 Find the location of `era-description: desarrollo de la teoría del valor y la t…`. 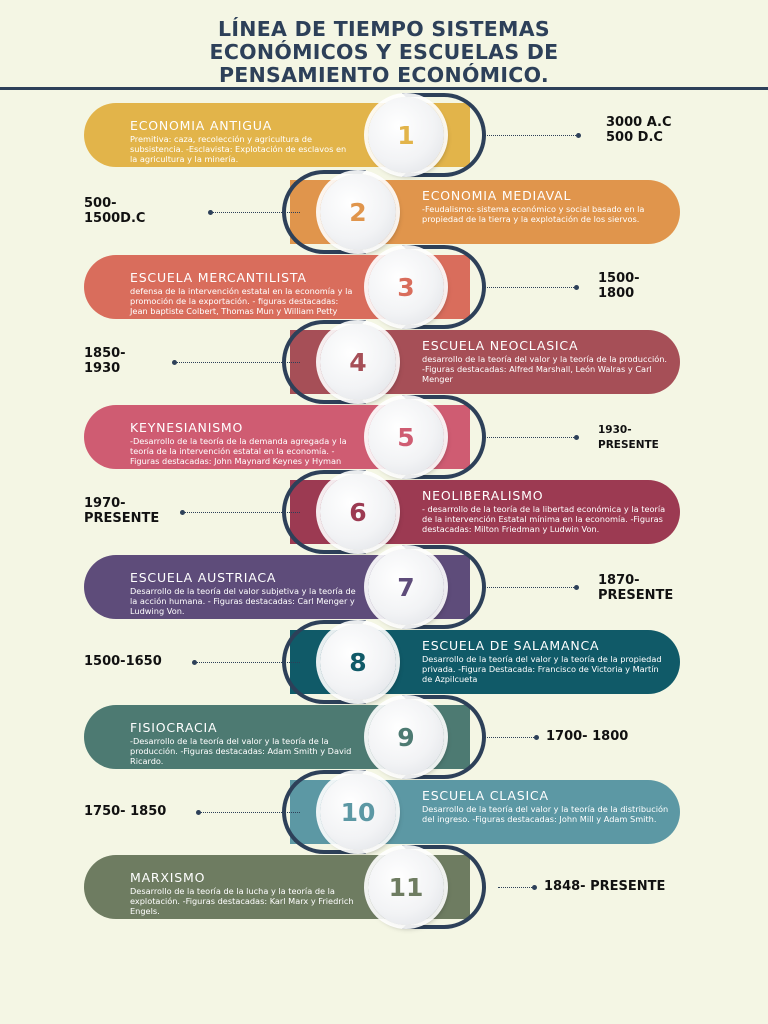

era-description: desarrollo de la teoría del valor y la t… is located at coordinates (545, 369).